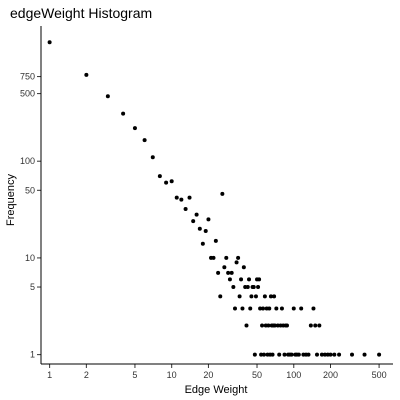  What do you see at coordinates (81, 13) in the screenshot?
I see `chart-title: edgeWeight Histogram` at bounding box center [81, 13].